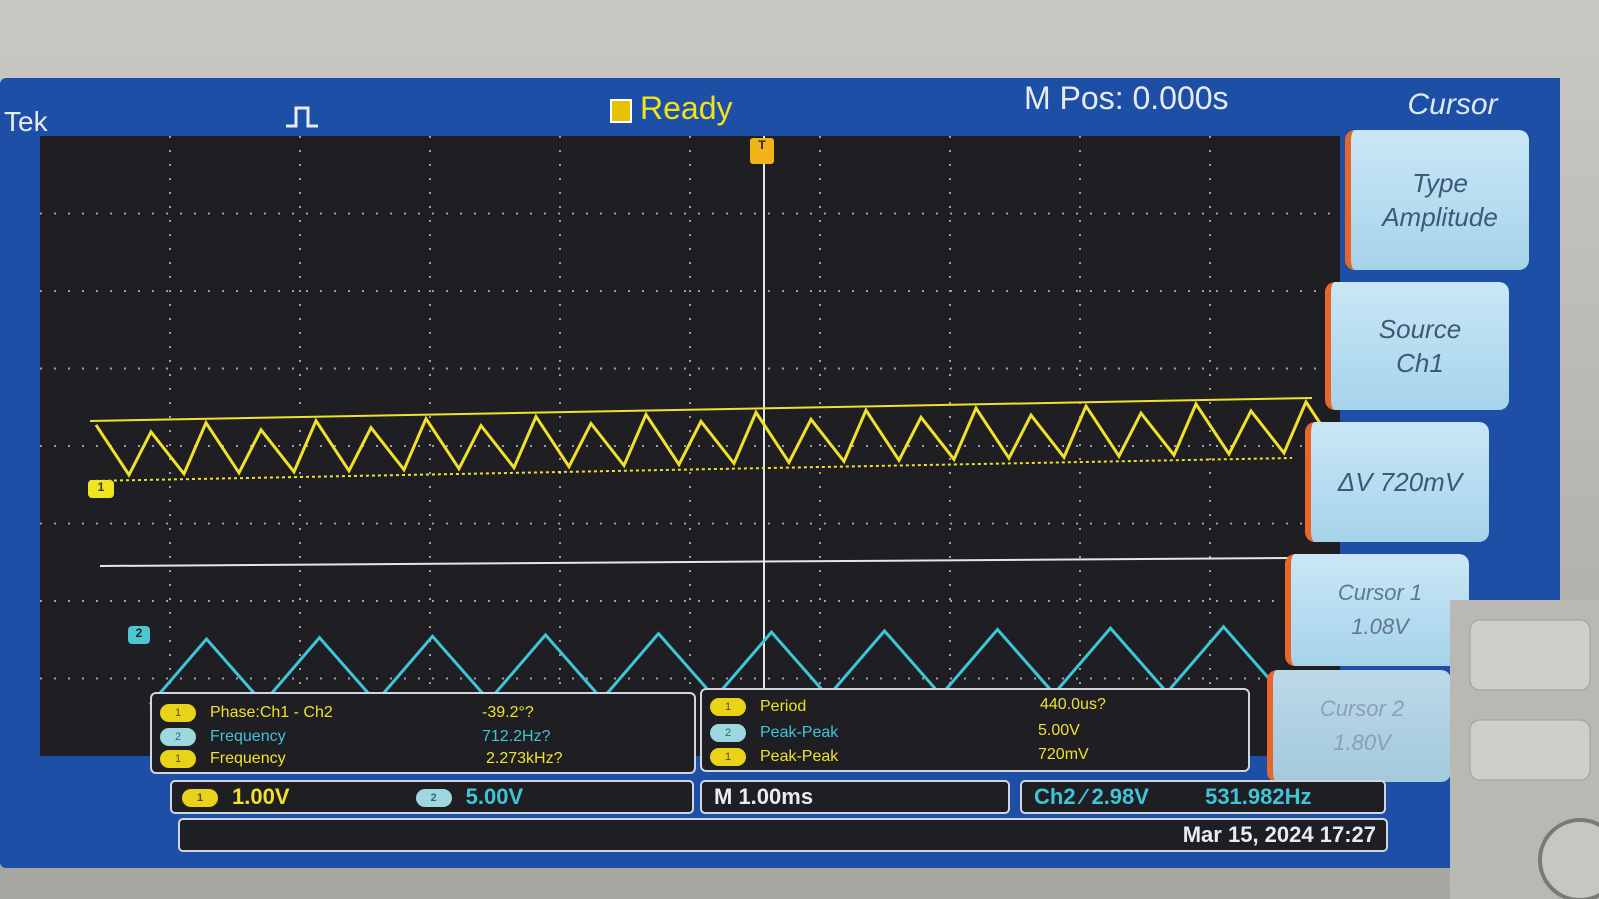 This screenshot has height=899, width=1599. What do you see at coordinates (1524, 749) in the screenshot?
I see `front-panel-knobs` at bounding box center [1524, 749].